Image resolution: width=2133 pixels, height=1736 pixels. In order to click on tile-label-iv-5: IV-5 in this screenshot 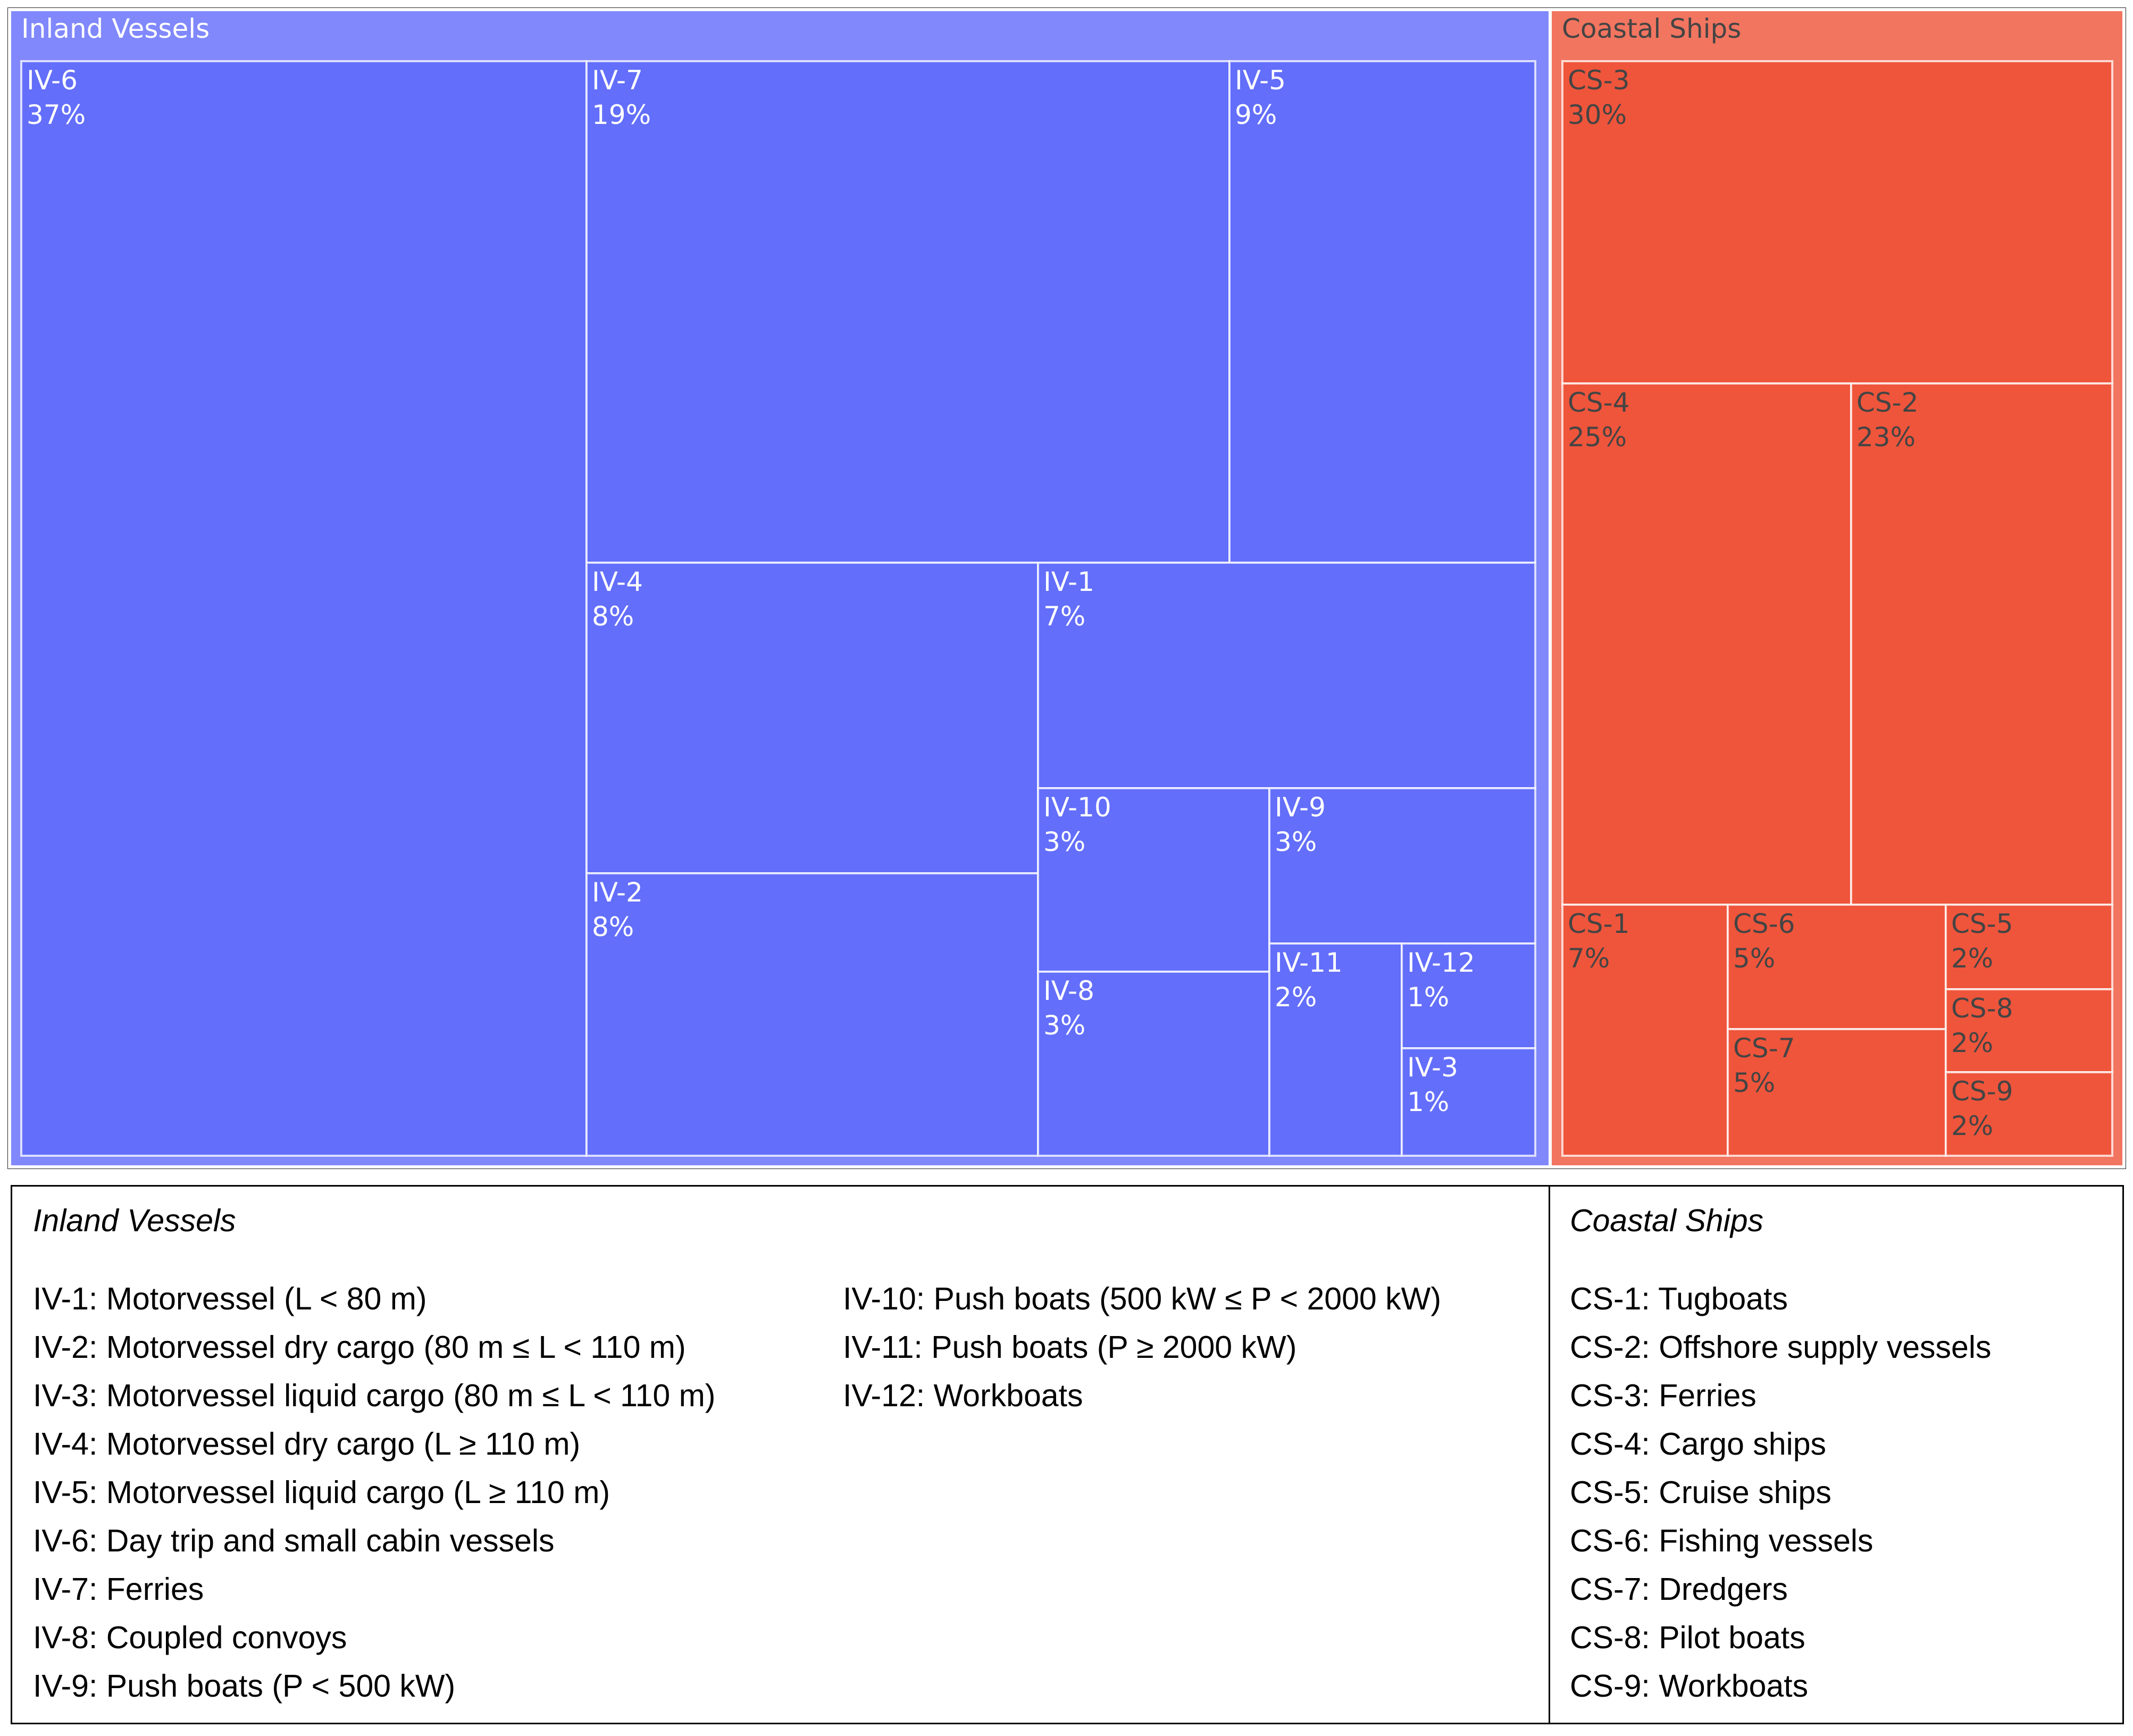, I will do `click(1260, 81)`.